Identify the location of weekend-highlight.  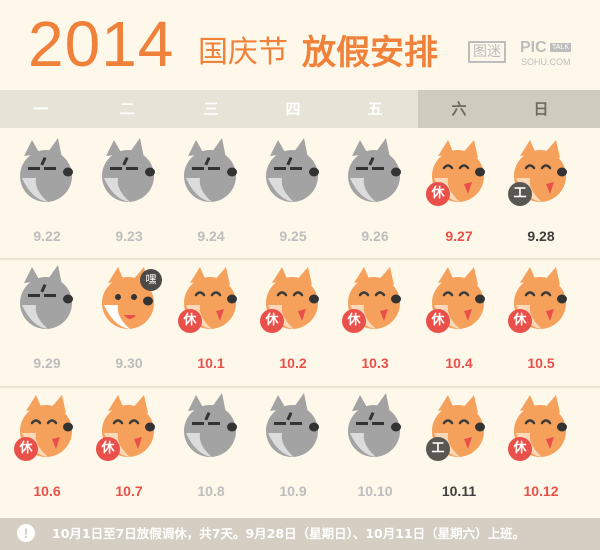
(509, 109).